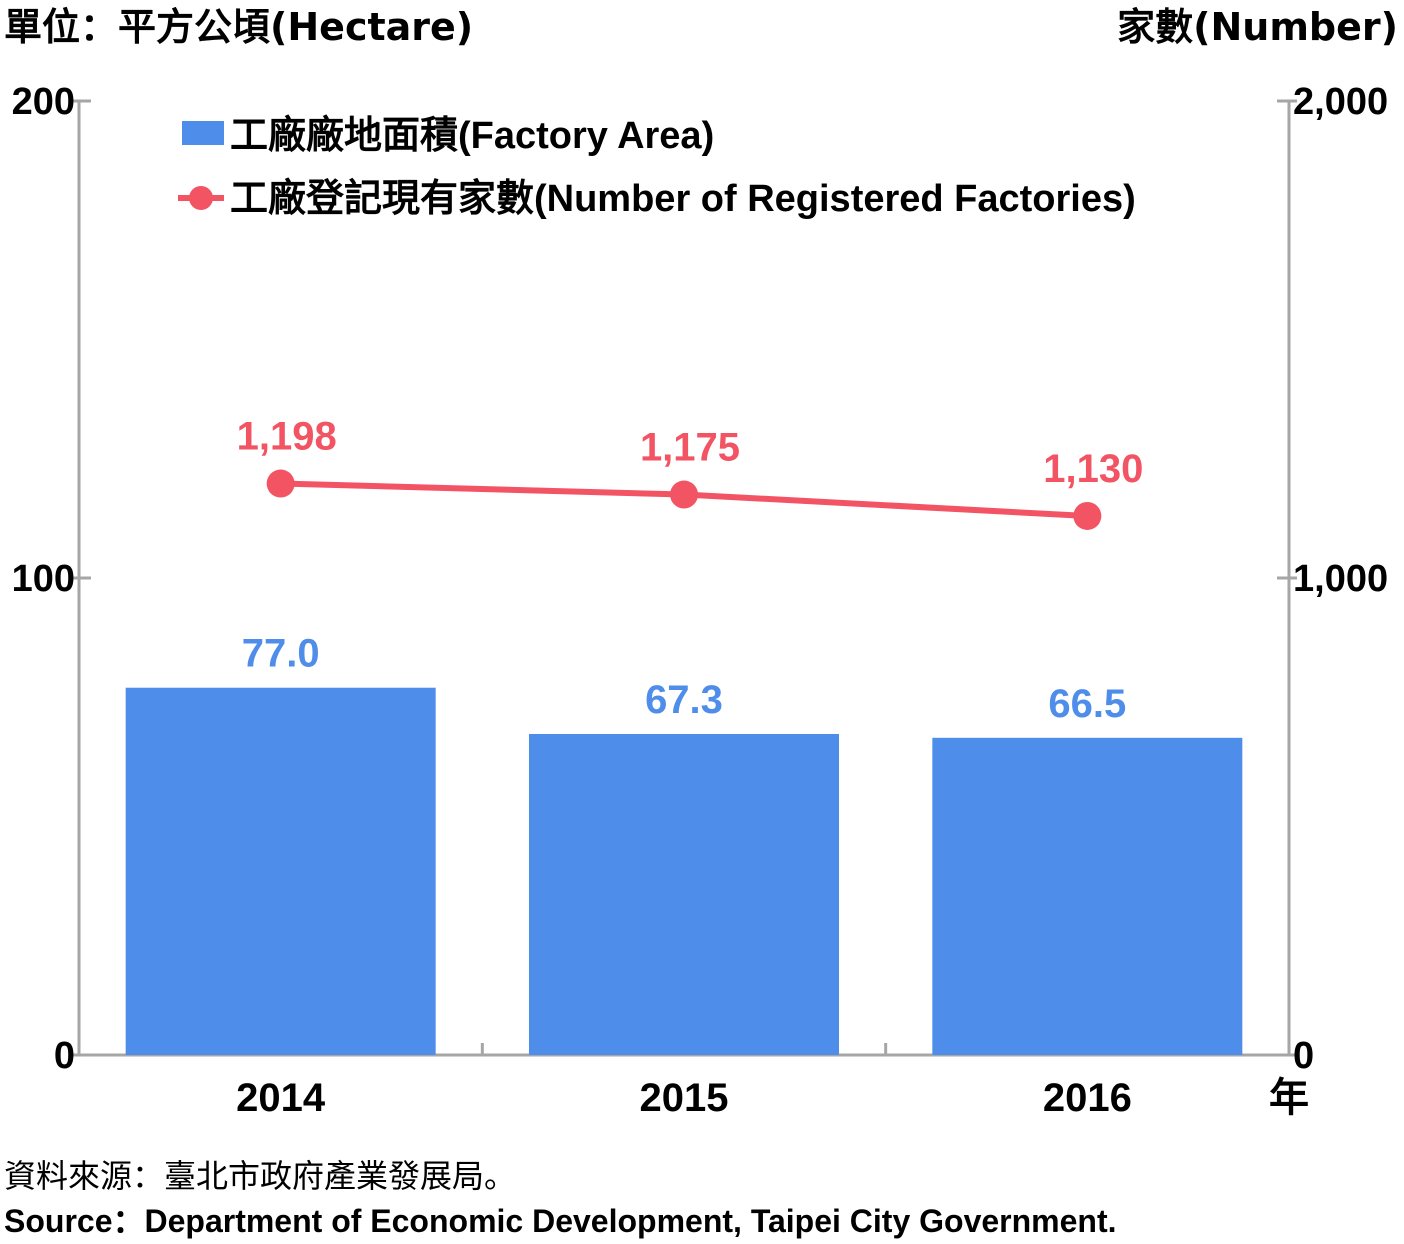 The height and width of the screenshot is (1244, 1404). Describe the element at coordinates (1340, 579) in the screenshot. I see `right-axis-tick-label: 1,000` at that location.